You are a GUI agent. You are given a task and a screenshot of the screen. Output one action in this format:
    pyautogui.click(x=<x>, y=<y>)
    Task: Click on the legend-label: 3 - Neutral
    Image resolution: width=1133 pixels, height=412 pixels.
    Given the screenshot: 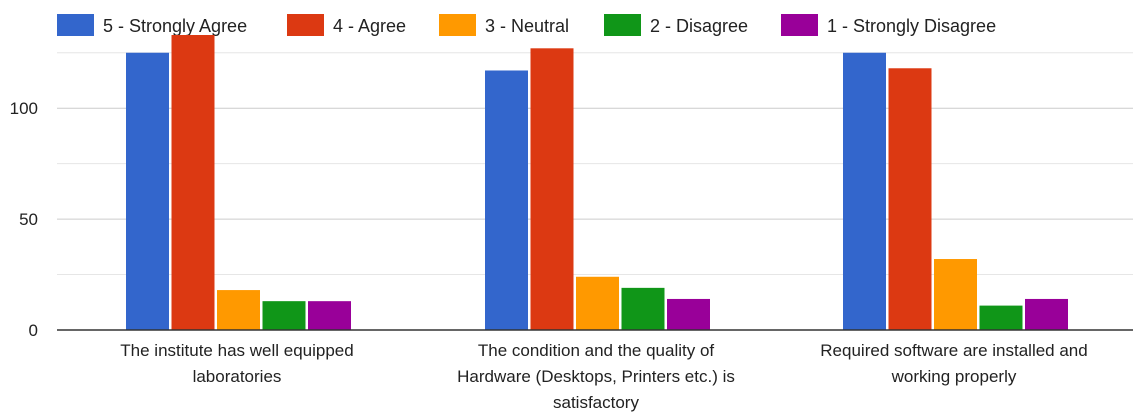 What is the action you would take?
    pyautogui.click(x=527, y=26)
    